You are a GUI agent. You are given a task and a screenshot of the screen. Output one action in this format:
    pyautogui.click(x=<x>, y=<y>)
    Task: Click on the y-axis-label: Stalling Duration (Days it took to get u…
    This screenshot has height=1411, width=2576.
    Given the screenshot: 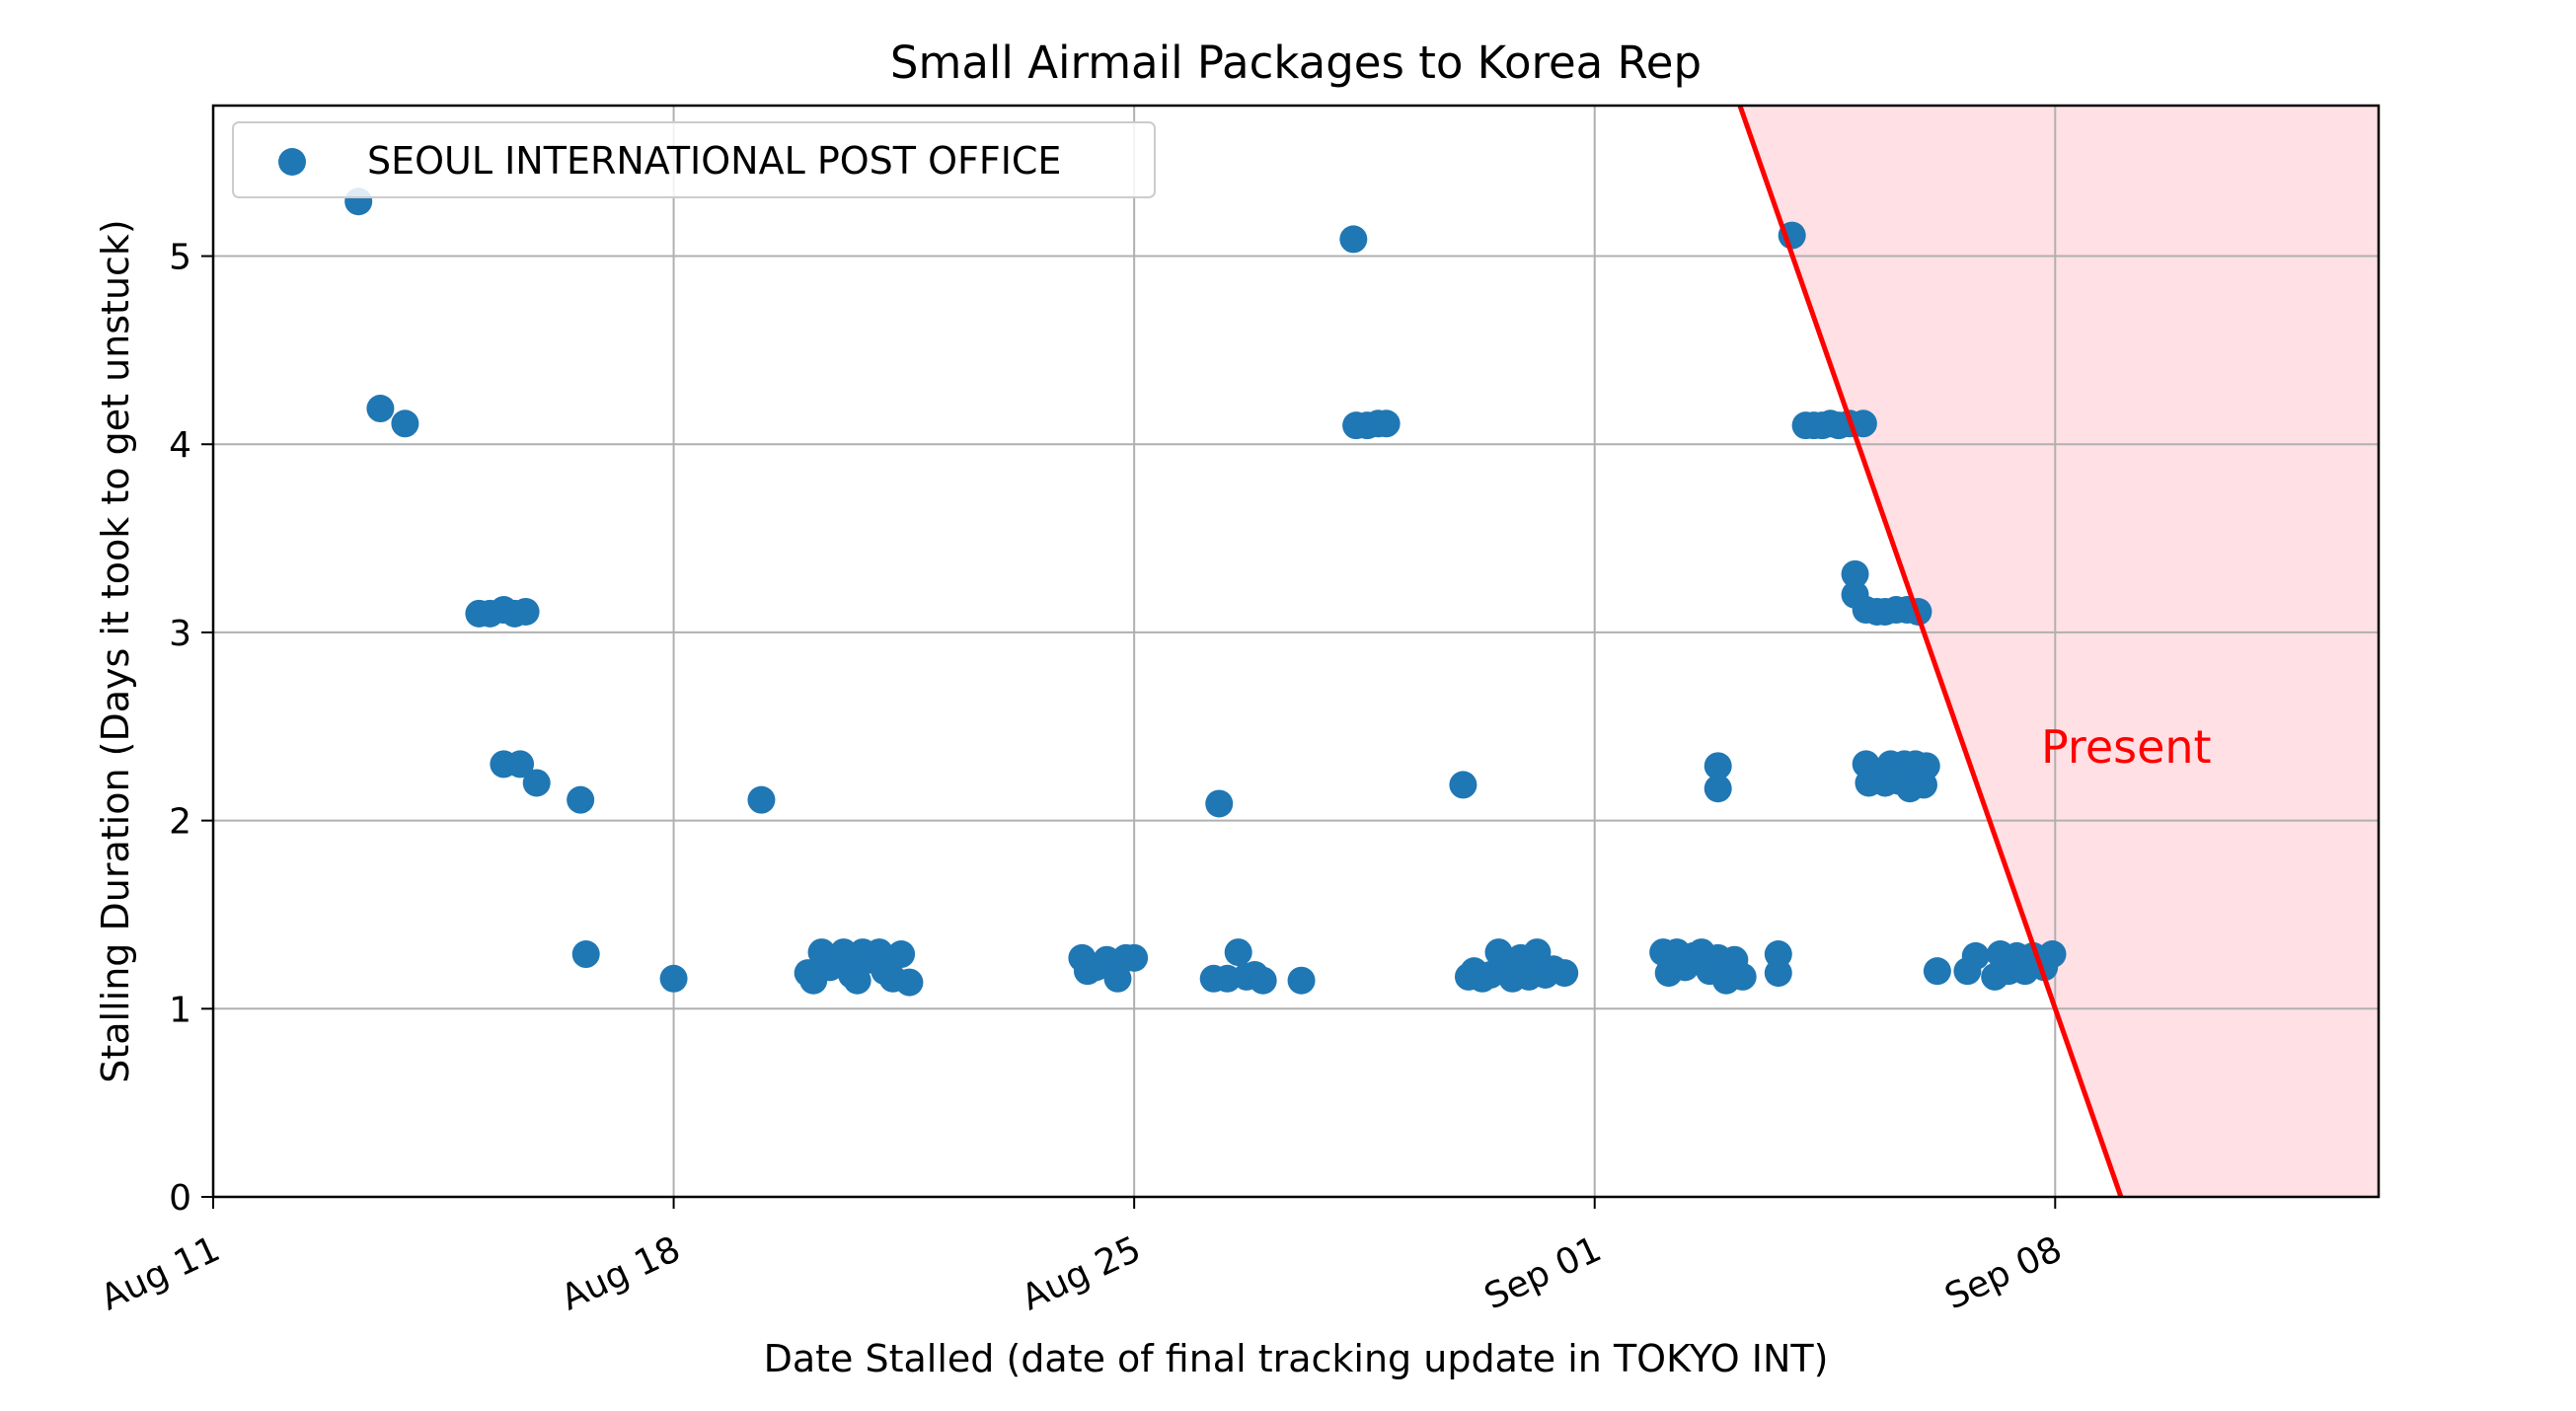 What is the action you would take?
    pyautogui.click(x=115, y=651)
    